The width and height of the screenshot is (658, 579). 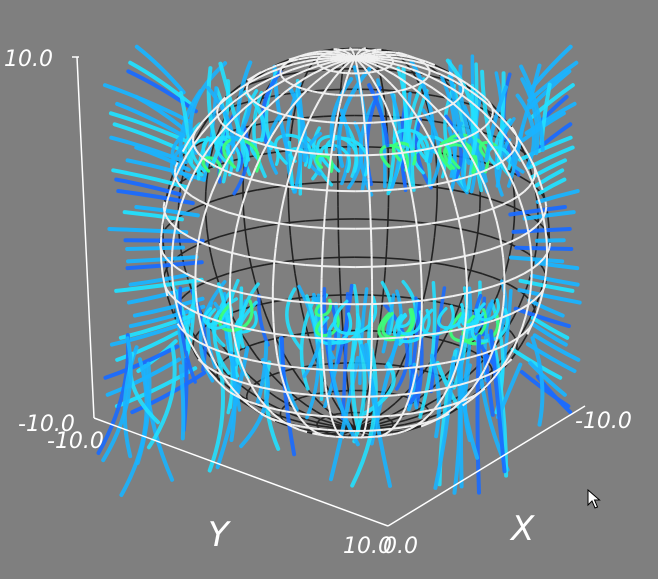 I want to click on y-axis-line, so click(x=241, y=472).